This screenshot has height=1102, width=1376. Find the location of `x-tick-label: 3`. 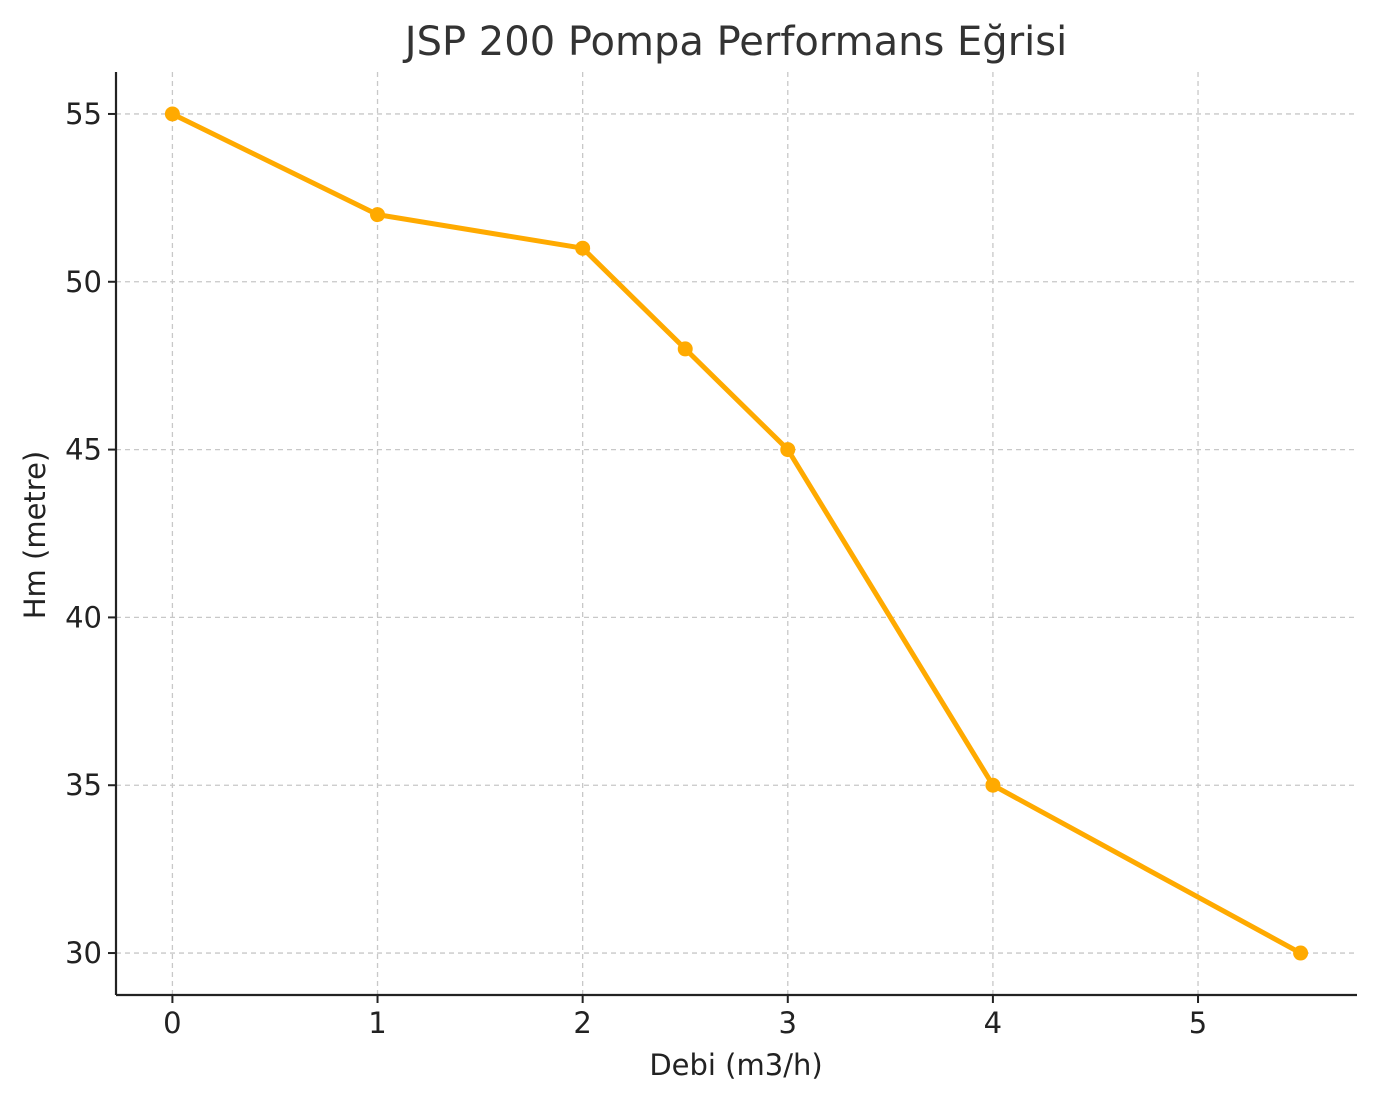

x-tick-label: 3 is located at coordinates (788, 1023).